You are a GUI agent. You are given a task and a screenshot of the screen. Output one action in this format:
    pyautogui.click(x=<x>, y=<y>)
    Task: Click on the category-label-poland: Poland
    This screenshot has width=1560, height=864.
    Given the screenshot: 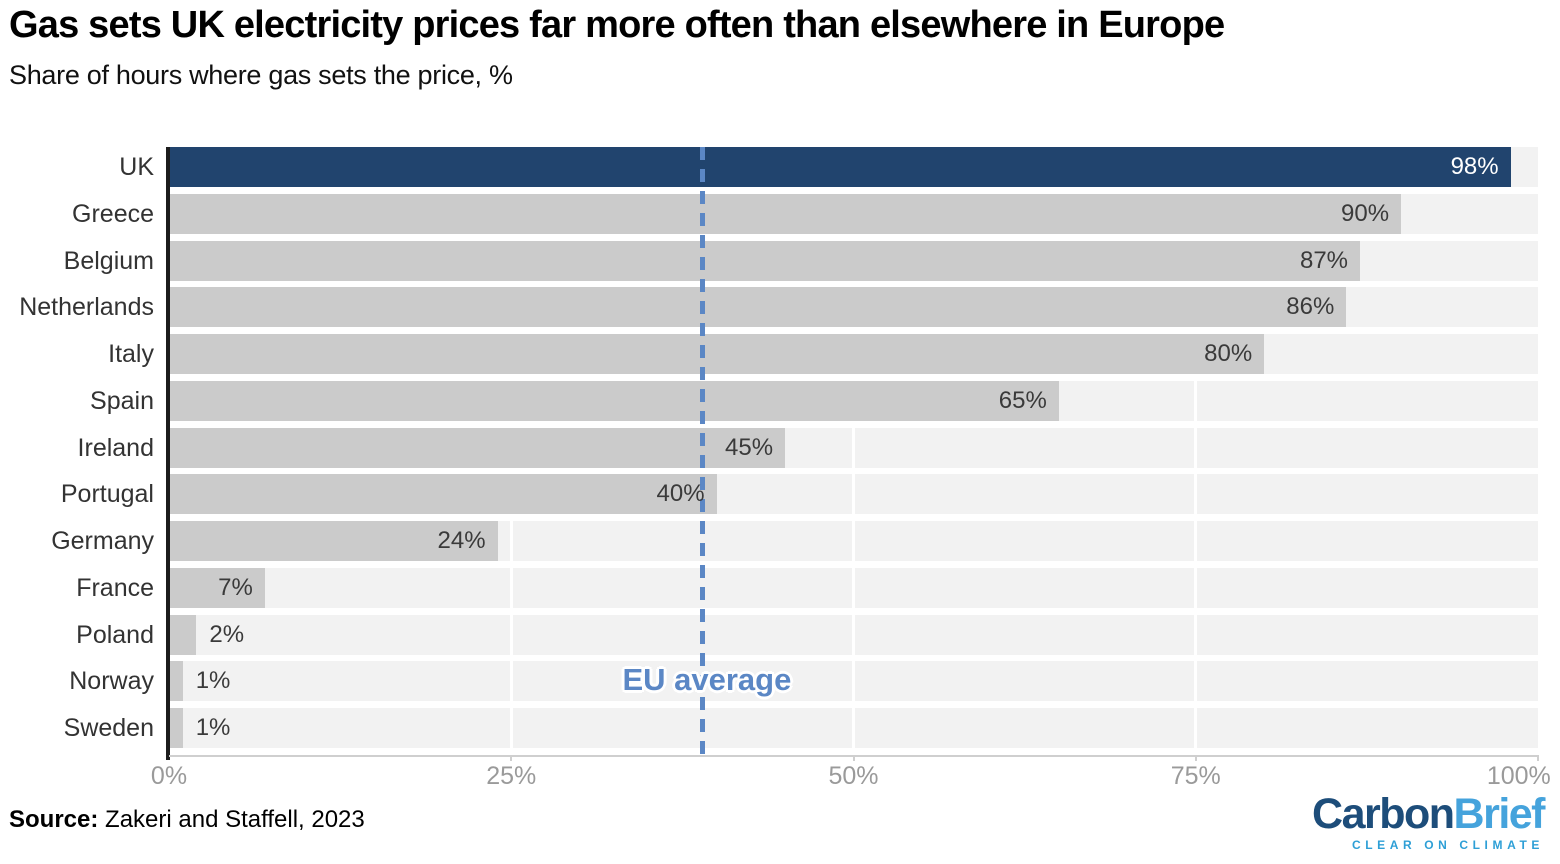 What is the action you would take?
    pyautogui.click(x=115, y=634)
    